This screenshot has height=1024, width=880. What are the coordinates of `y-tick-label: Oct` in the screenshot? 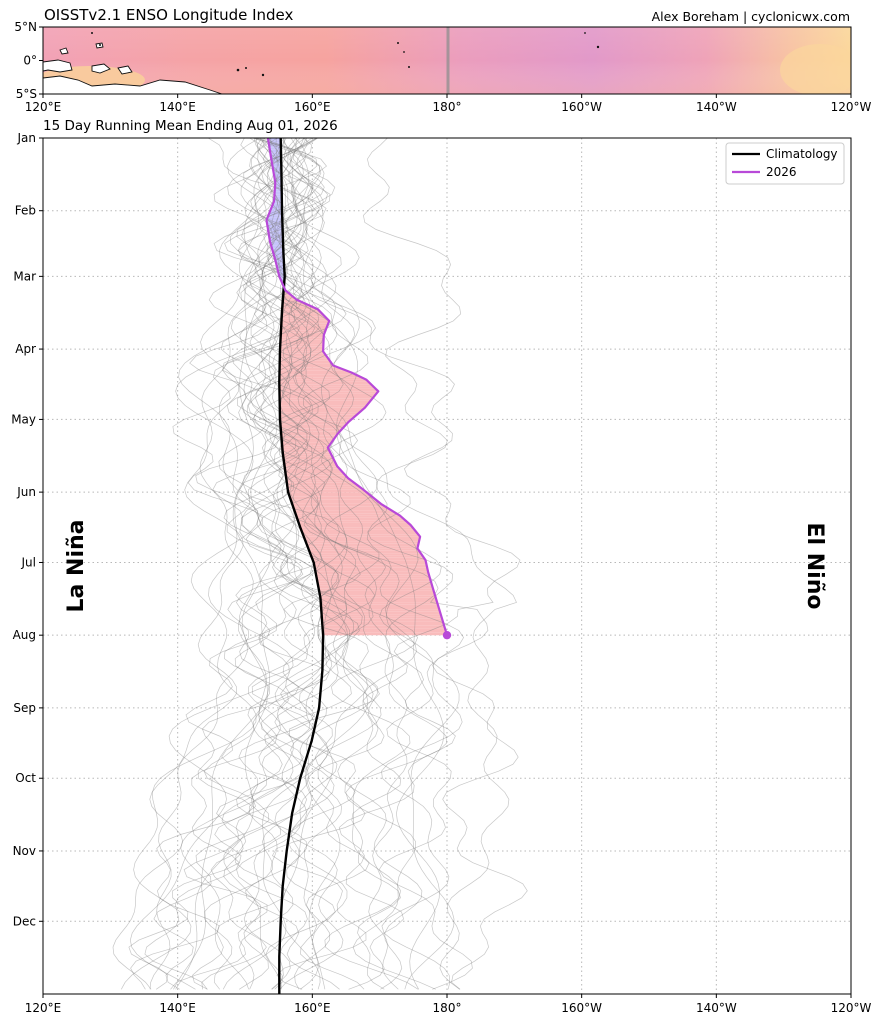 It's located at (25, 778).